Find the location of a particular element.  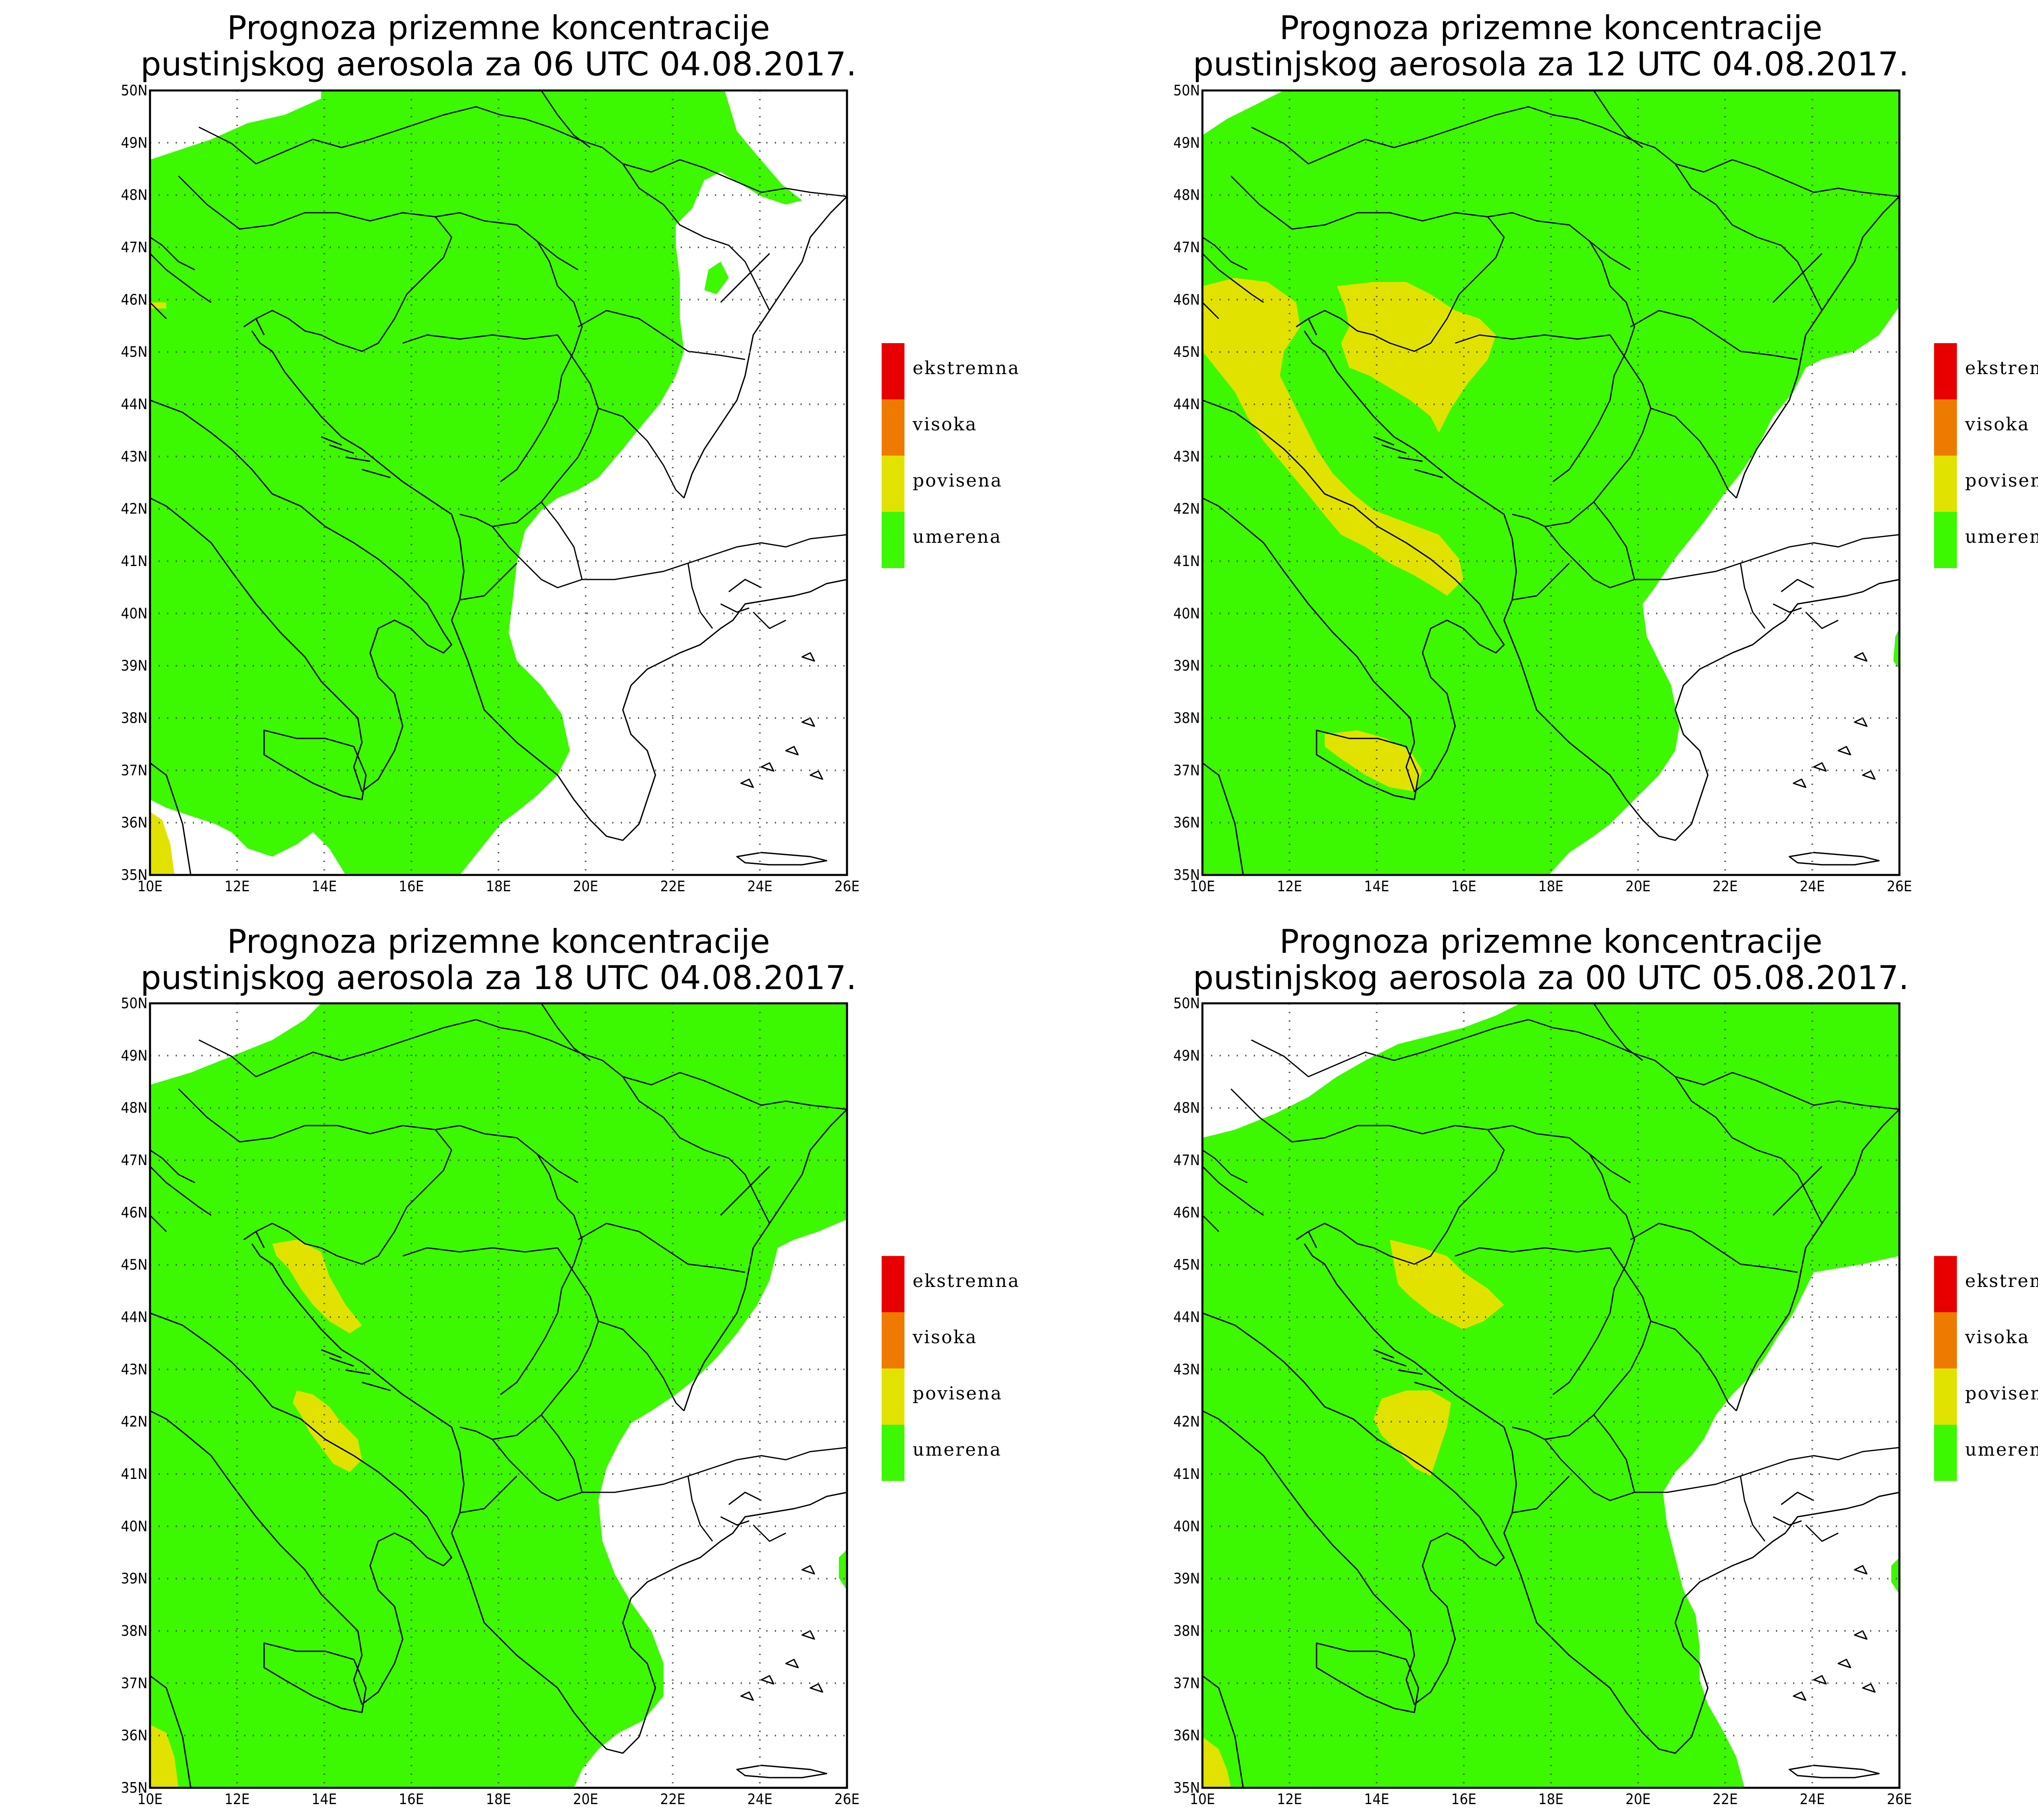

y-tick-label: 37N is located at coordinates (134, 771).